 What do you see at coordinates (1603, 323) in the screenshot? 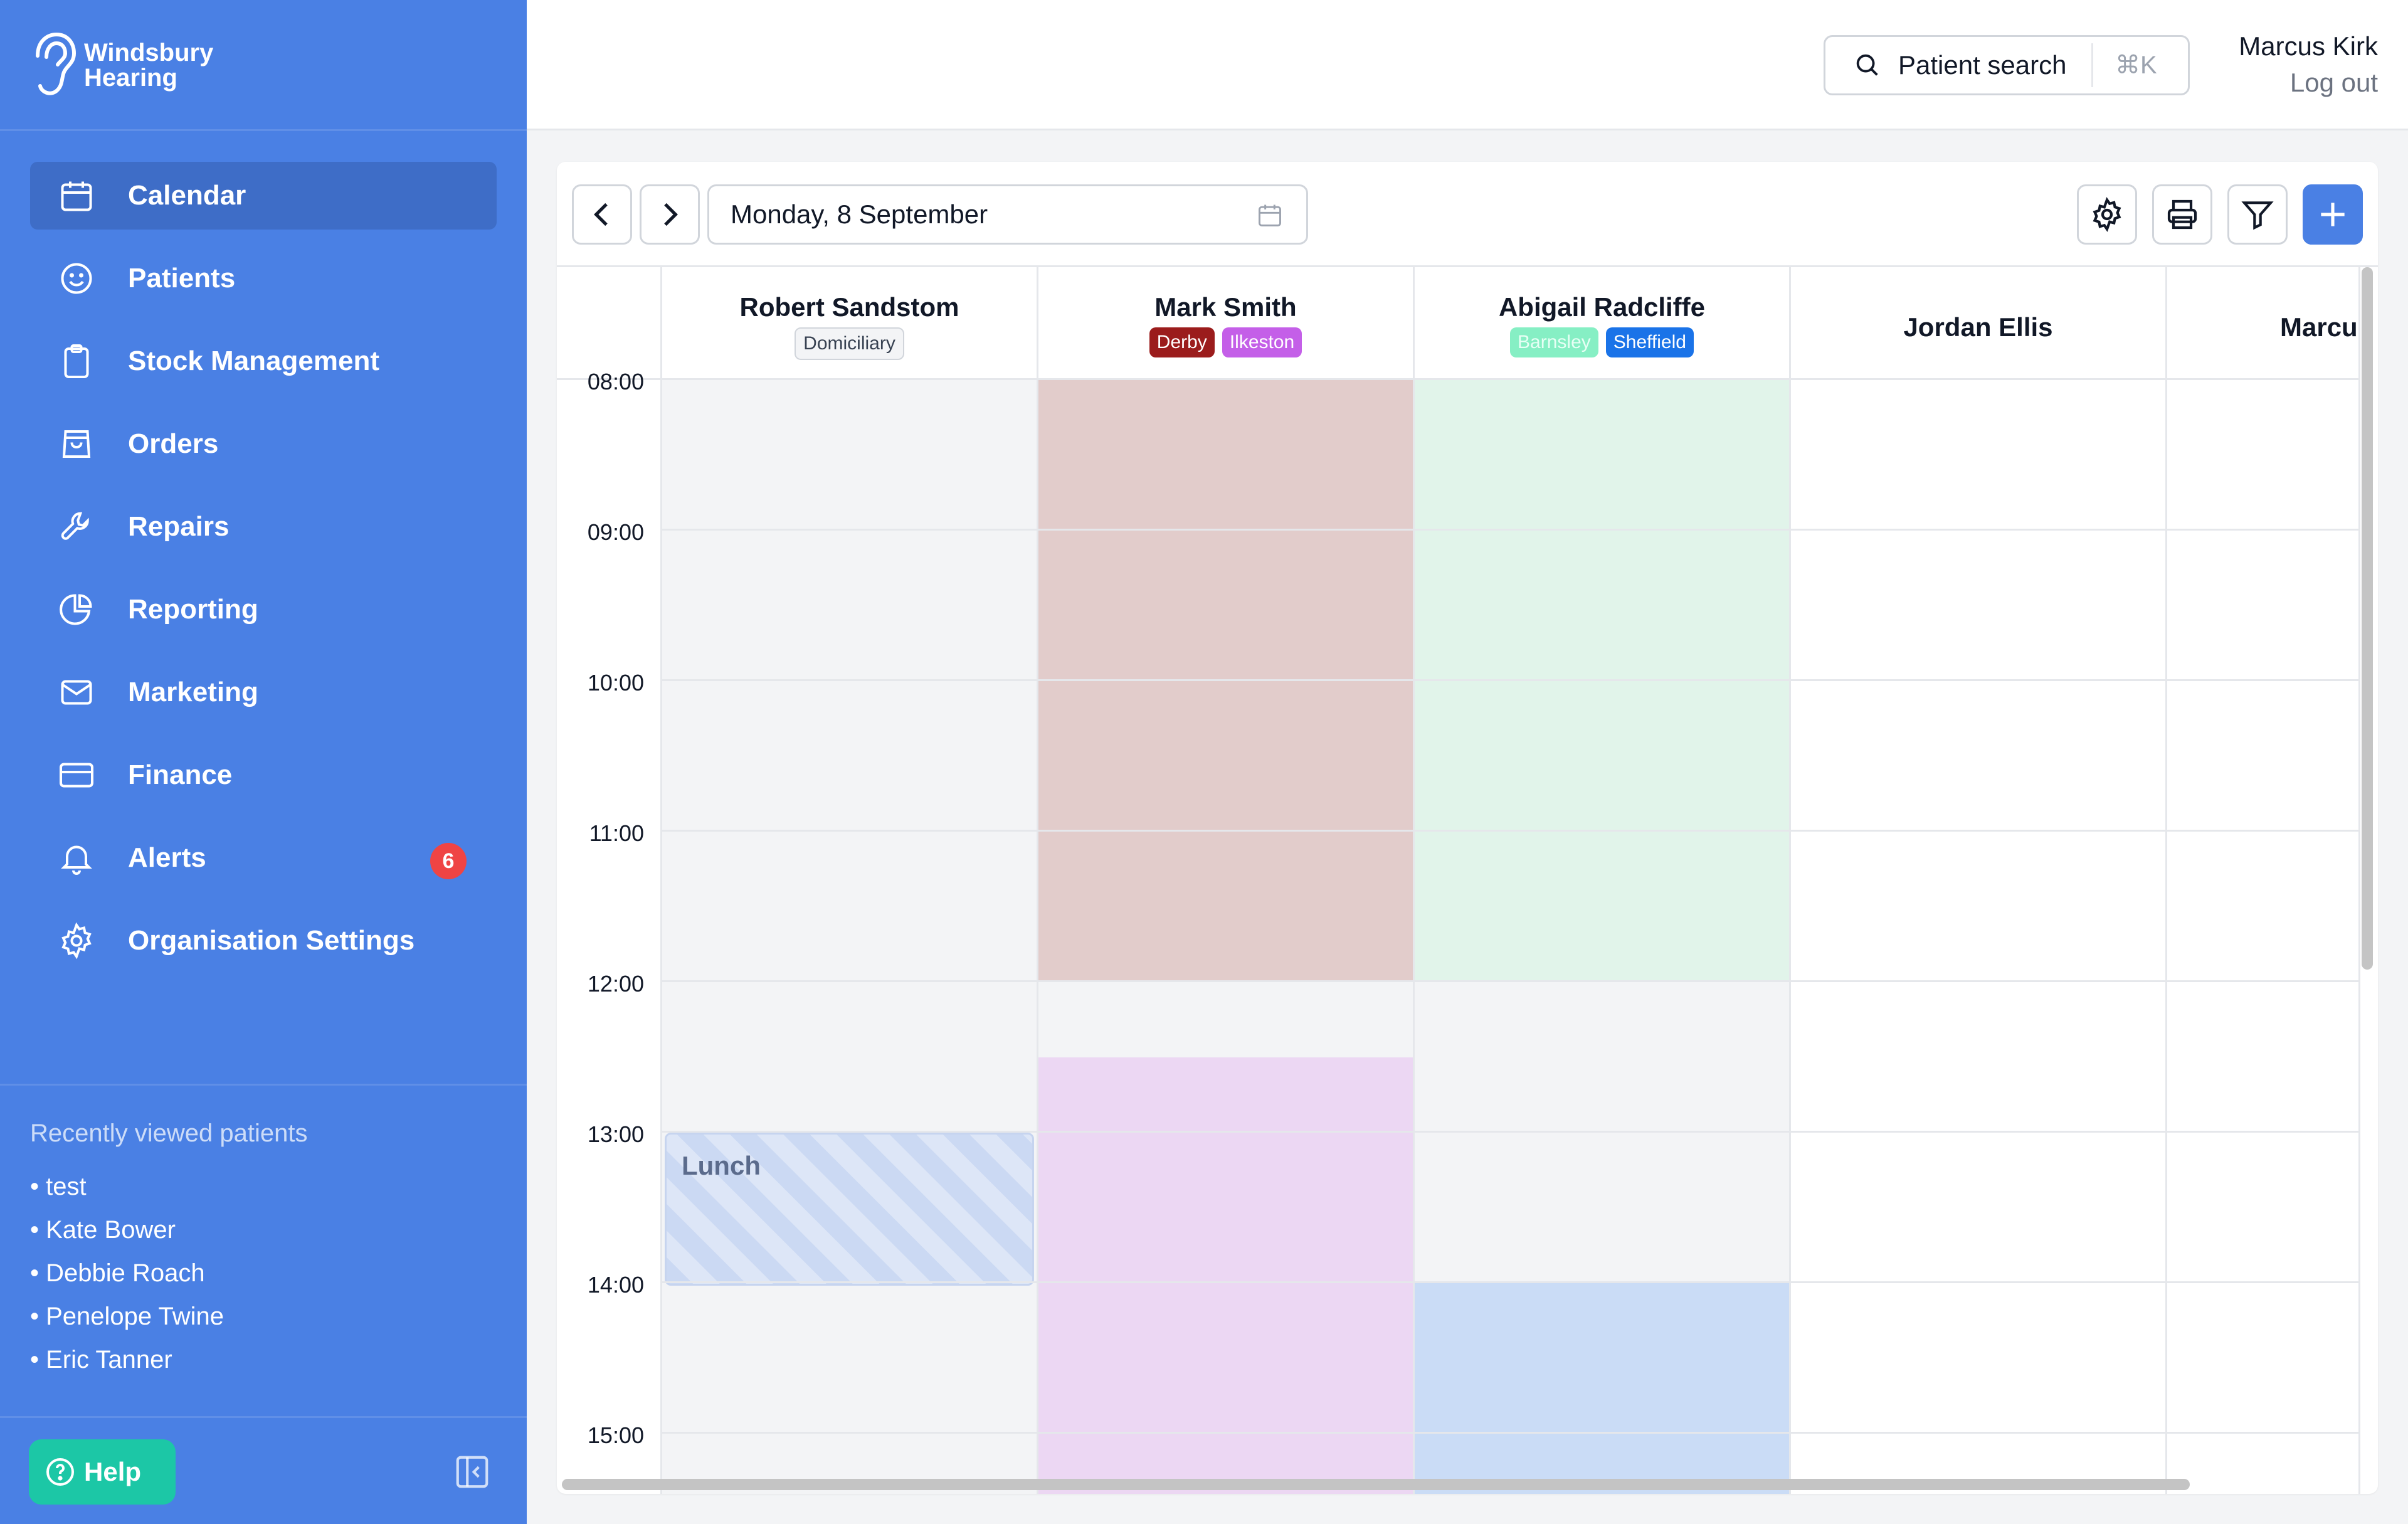
I see `column-header-abigail-radcliffe: Abigail Radcliffe Barnsley Sheffield` at bounding box center [1603, 323].